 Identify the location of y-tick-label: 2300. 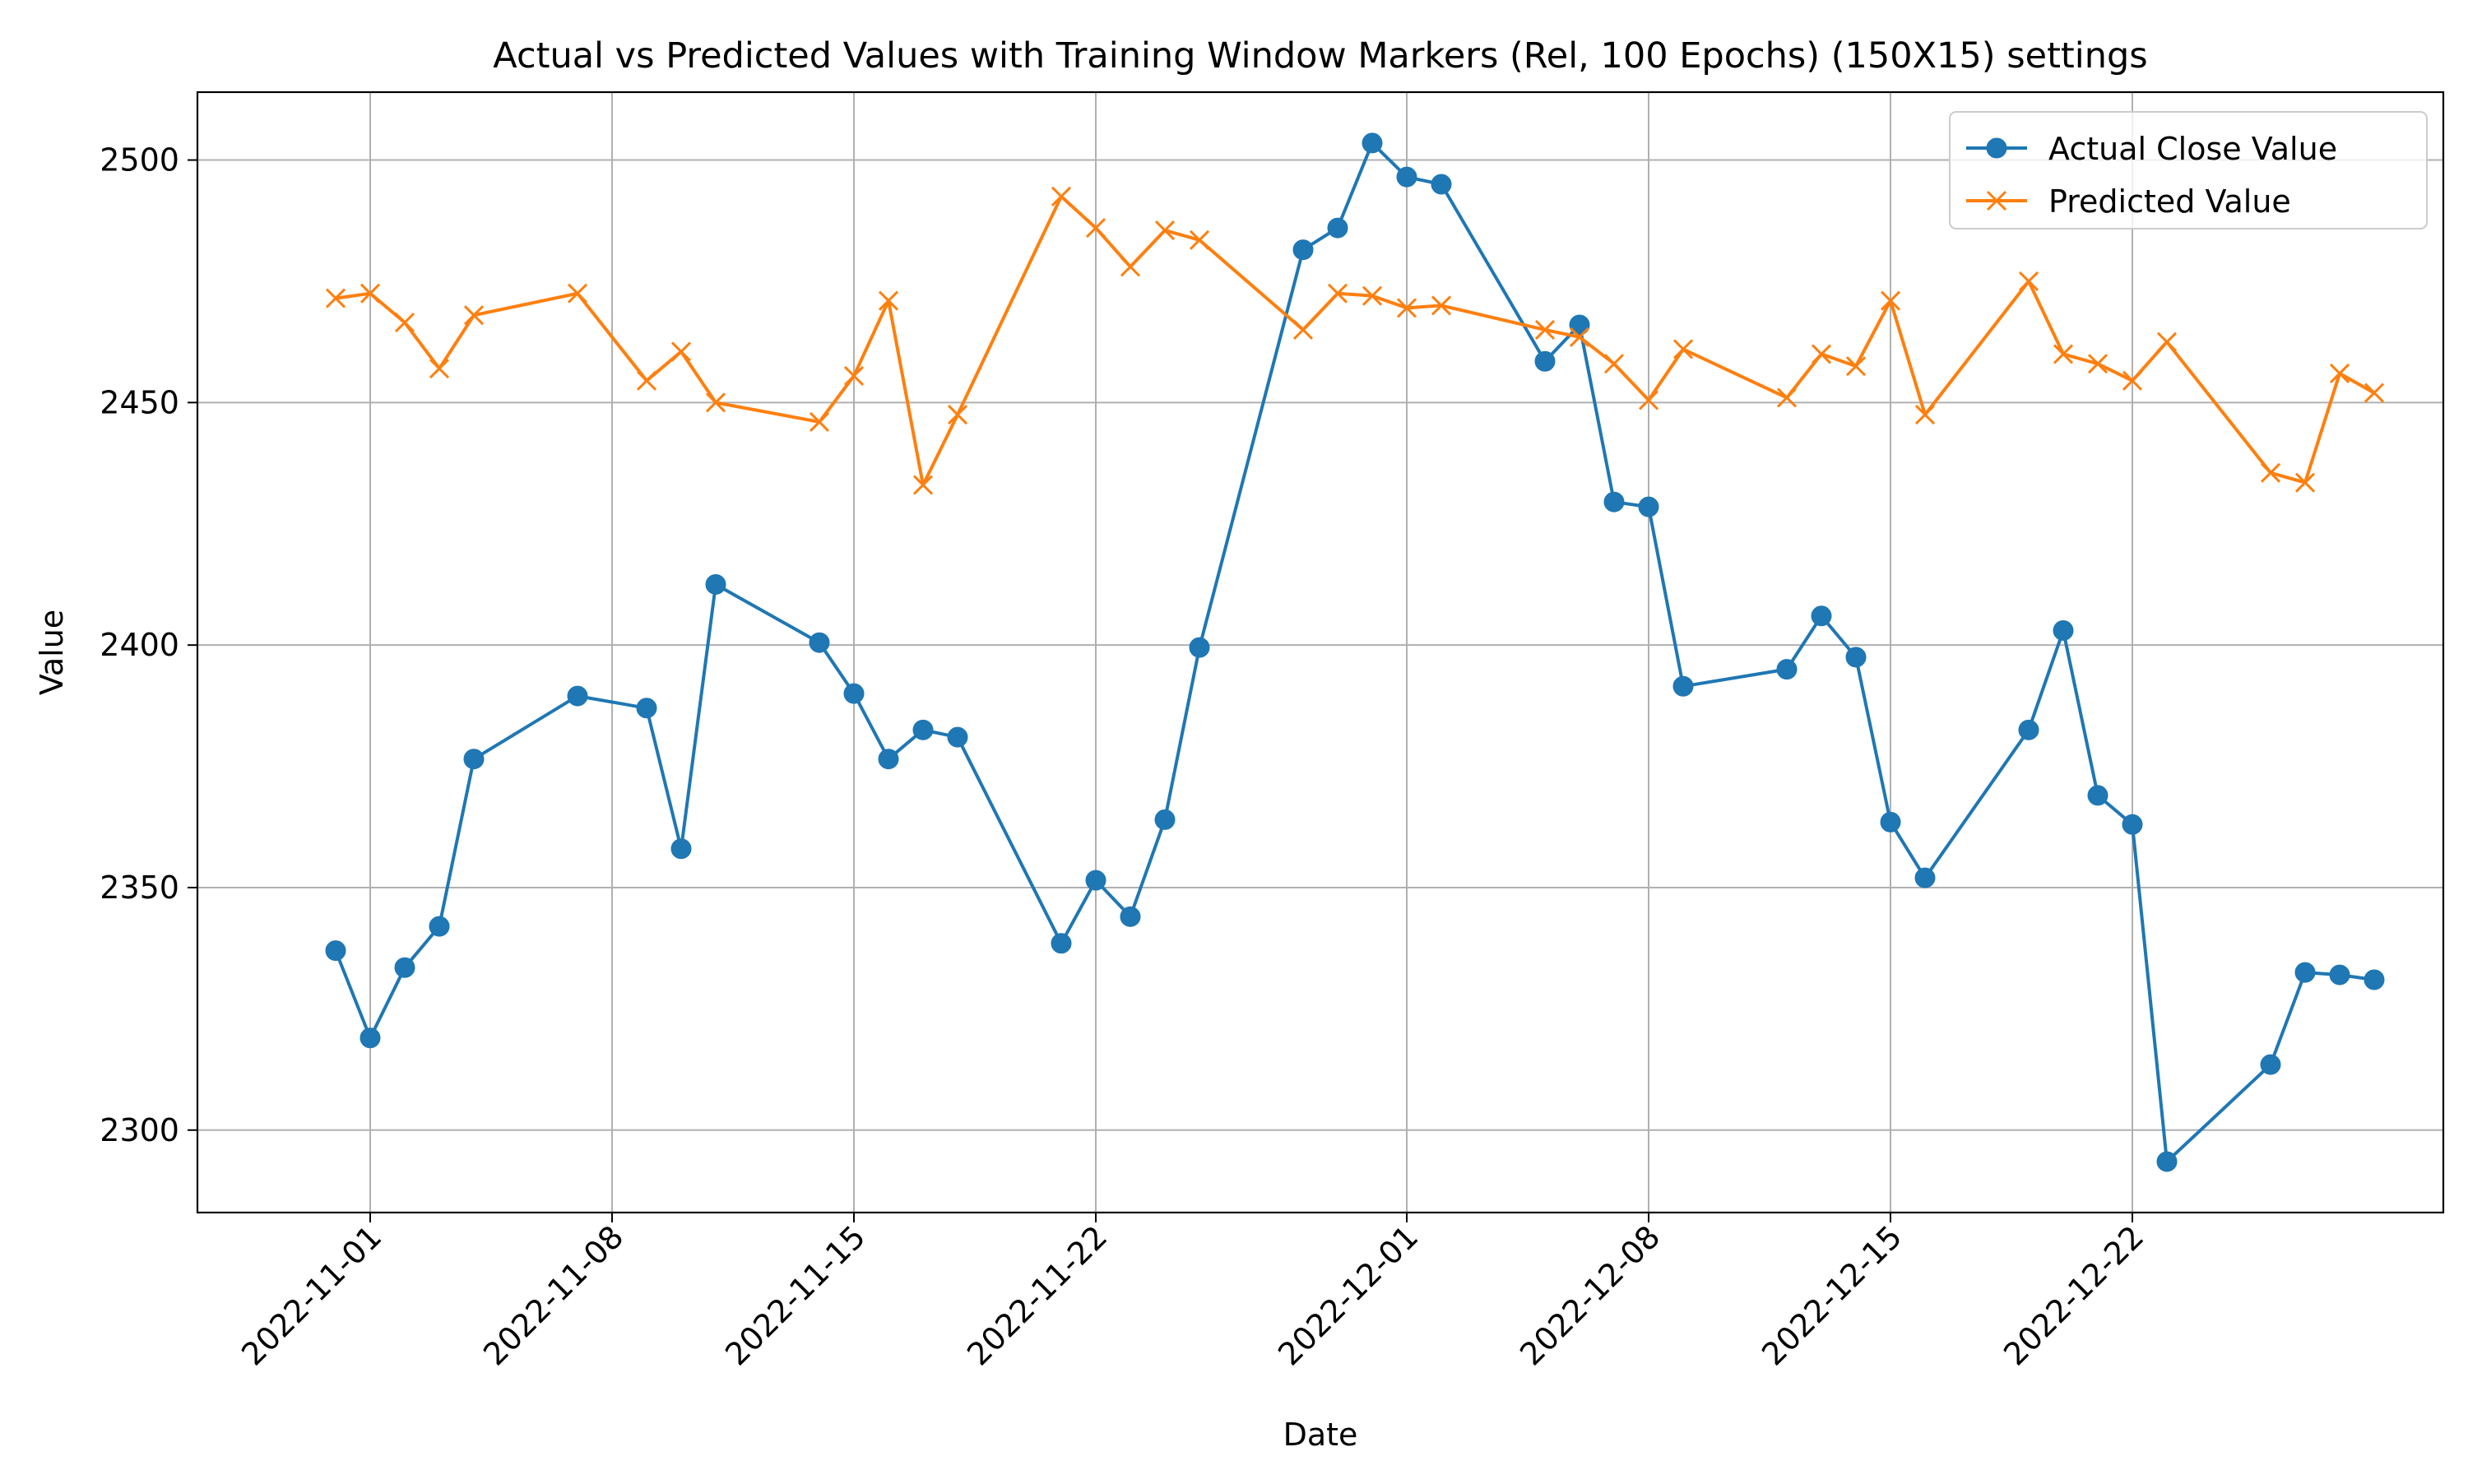
(139, 1130).